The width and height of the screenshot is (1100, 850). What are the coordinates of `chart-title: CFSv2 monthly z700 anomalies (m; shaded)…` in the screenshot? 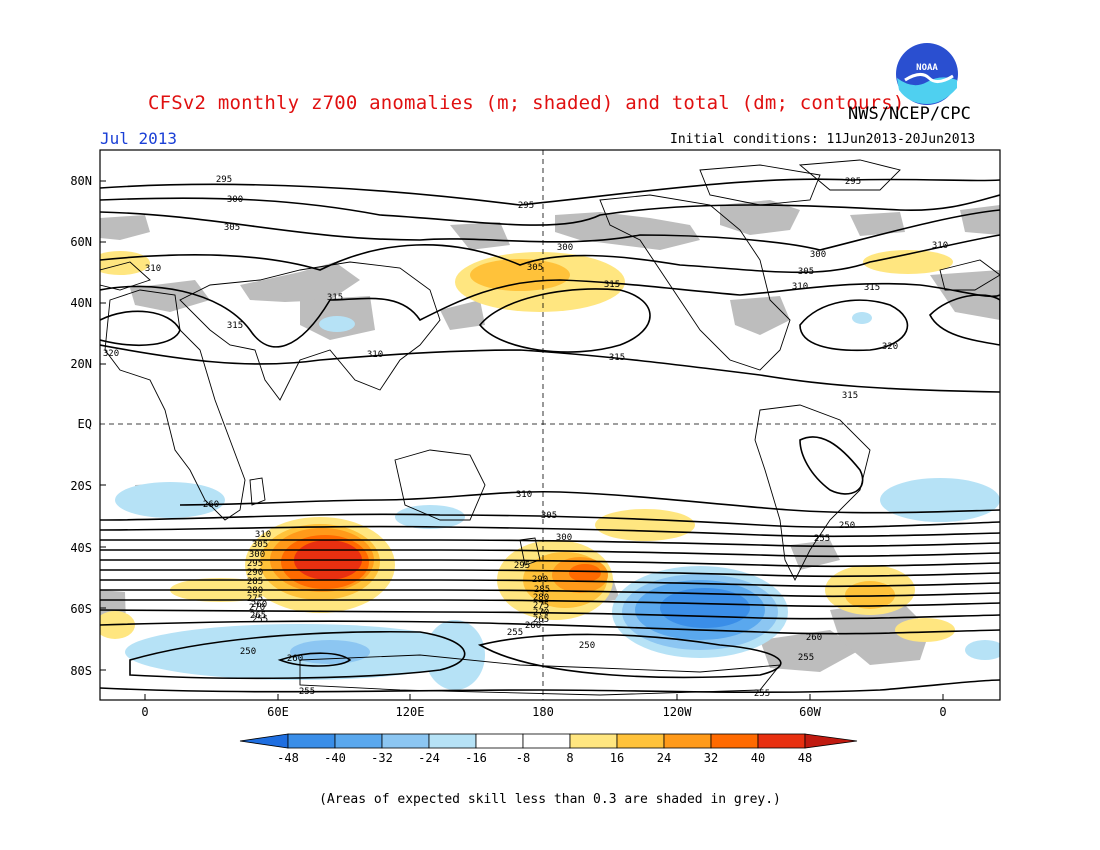 It's located at (526, 103).